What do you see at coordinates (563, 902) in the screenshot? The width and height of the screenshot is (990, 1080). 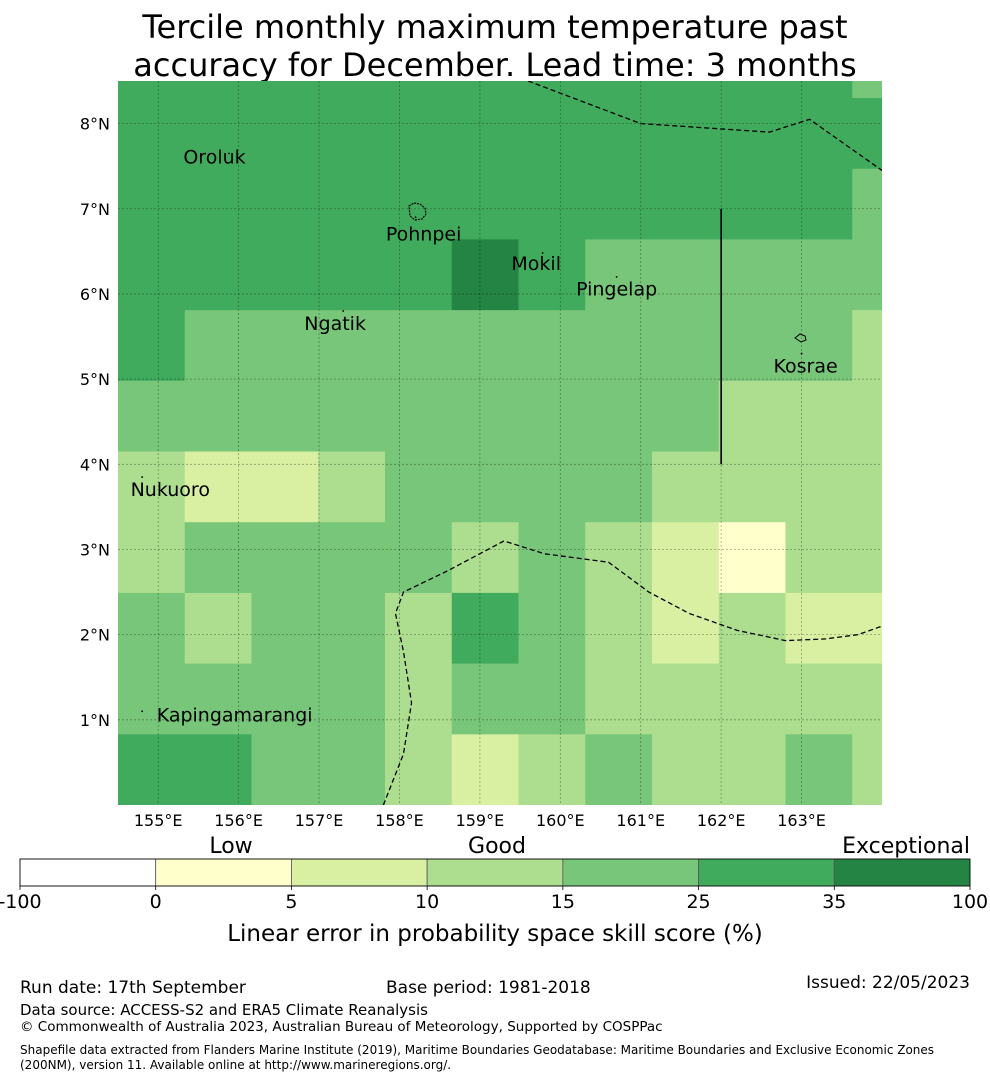 I see `colorbar-tick-label: 15` at bounding box center [563, 902].